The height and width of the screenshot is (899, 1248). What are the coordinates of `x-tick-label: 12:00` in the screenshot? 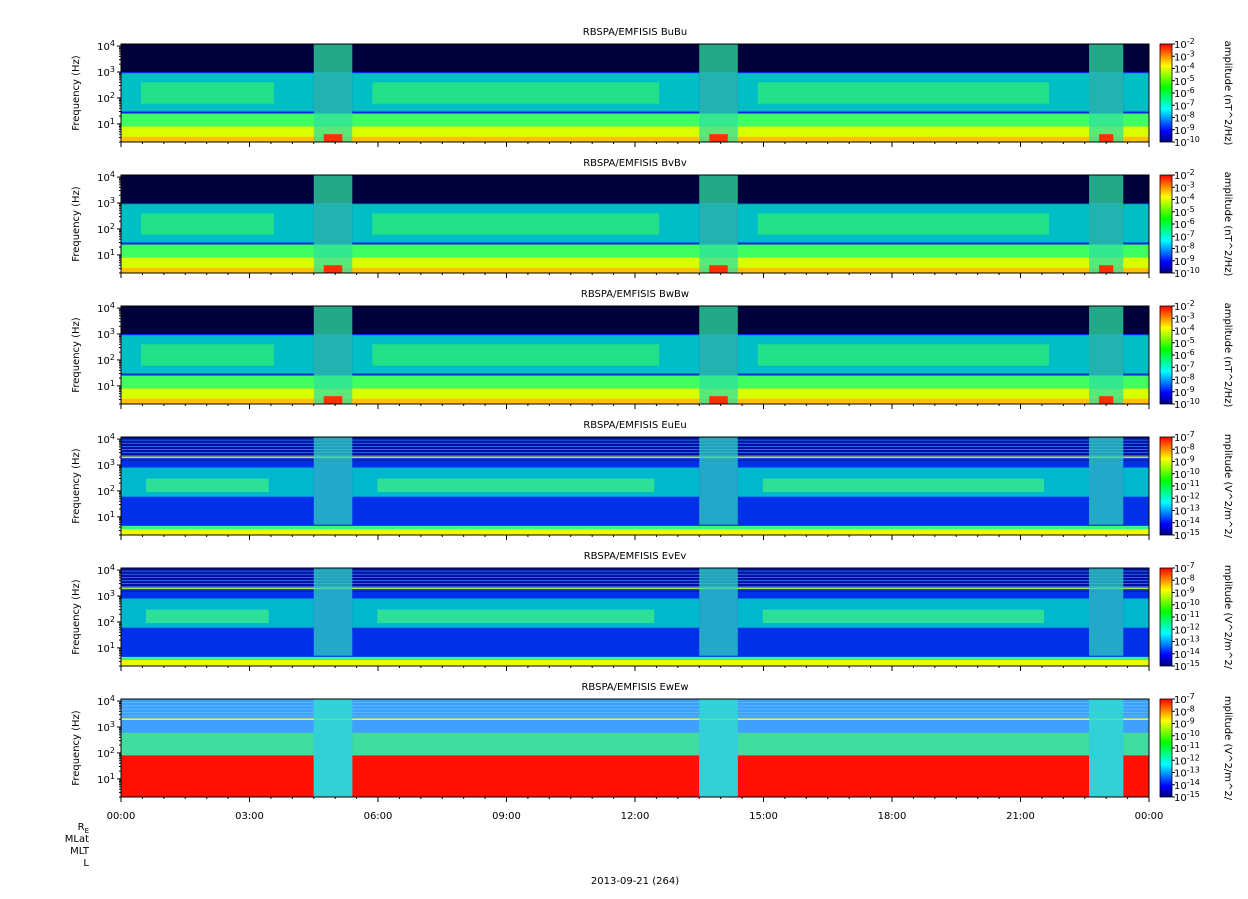 It's located at (635, 816).